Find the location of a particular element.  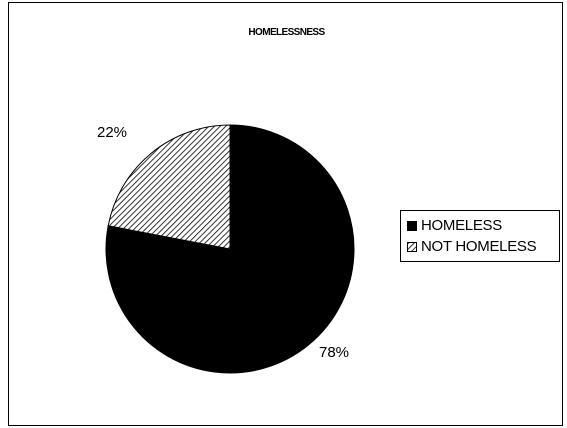

legend-item-homeless: HOMELESS is located at coordinates (483, 225).